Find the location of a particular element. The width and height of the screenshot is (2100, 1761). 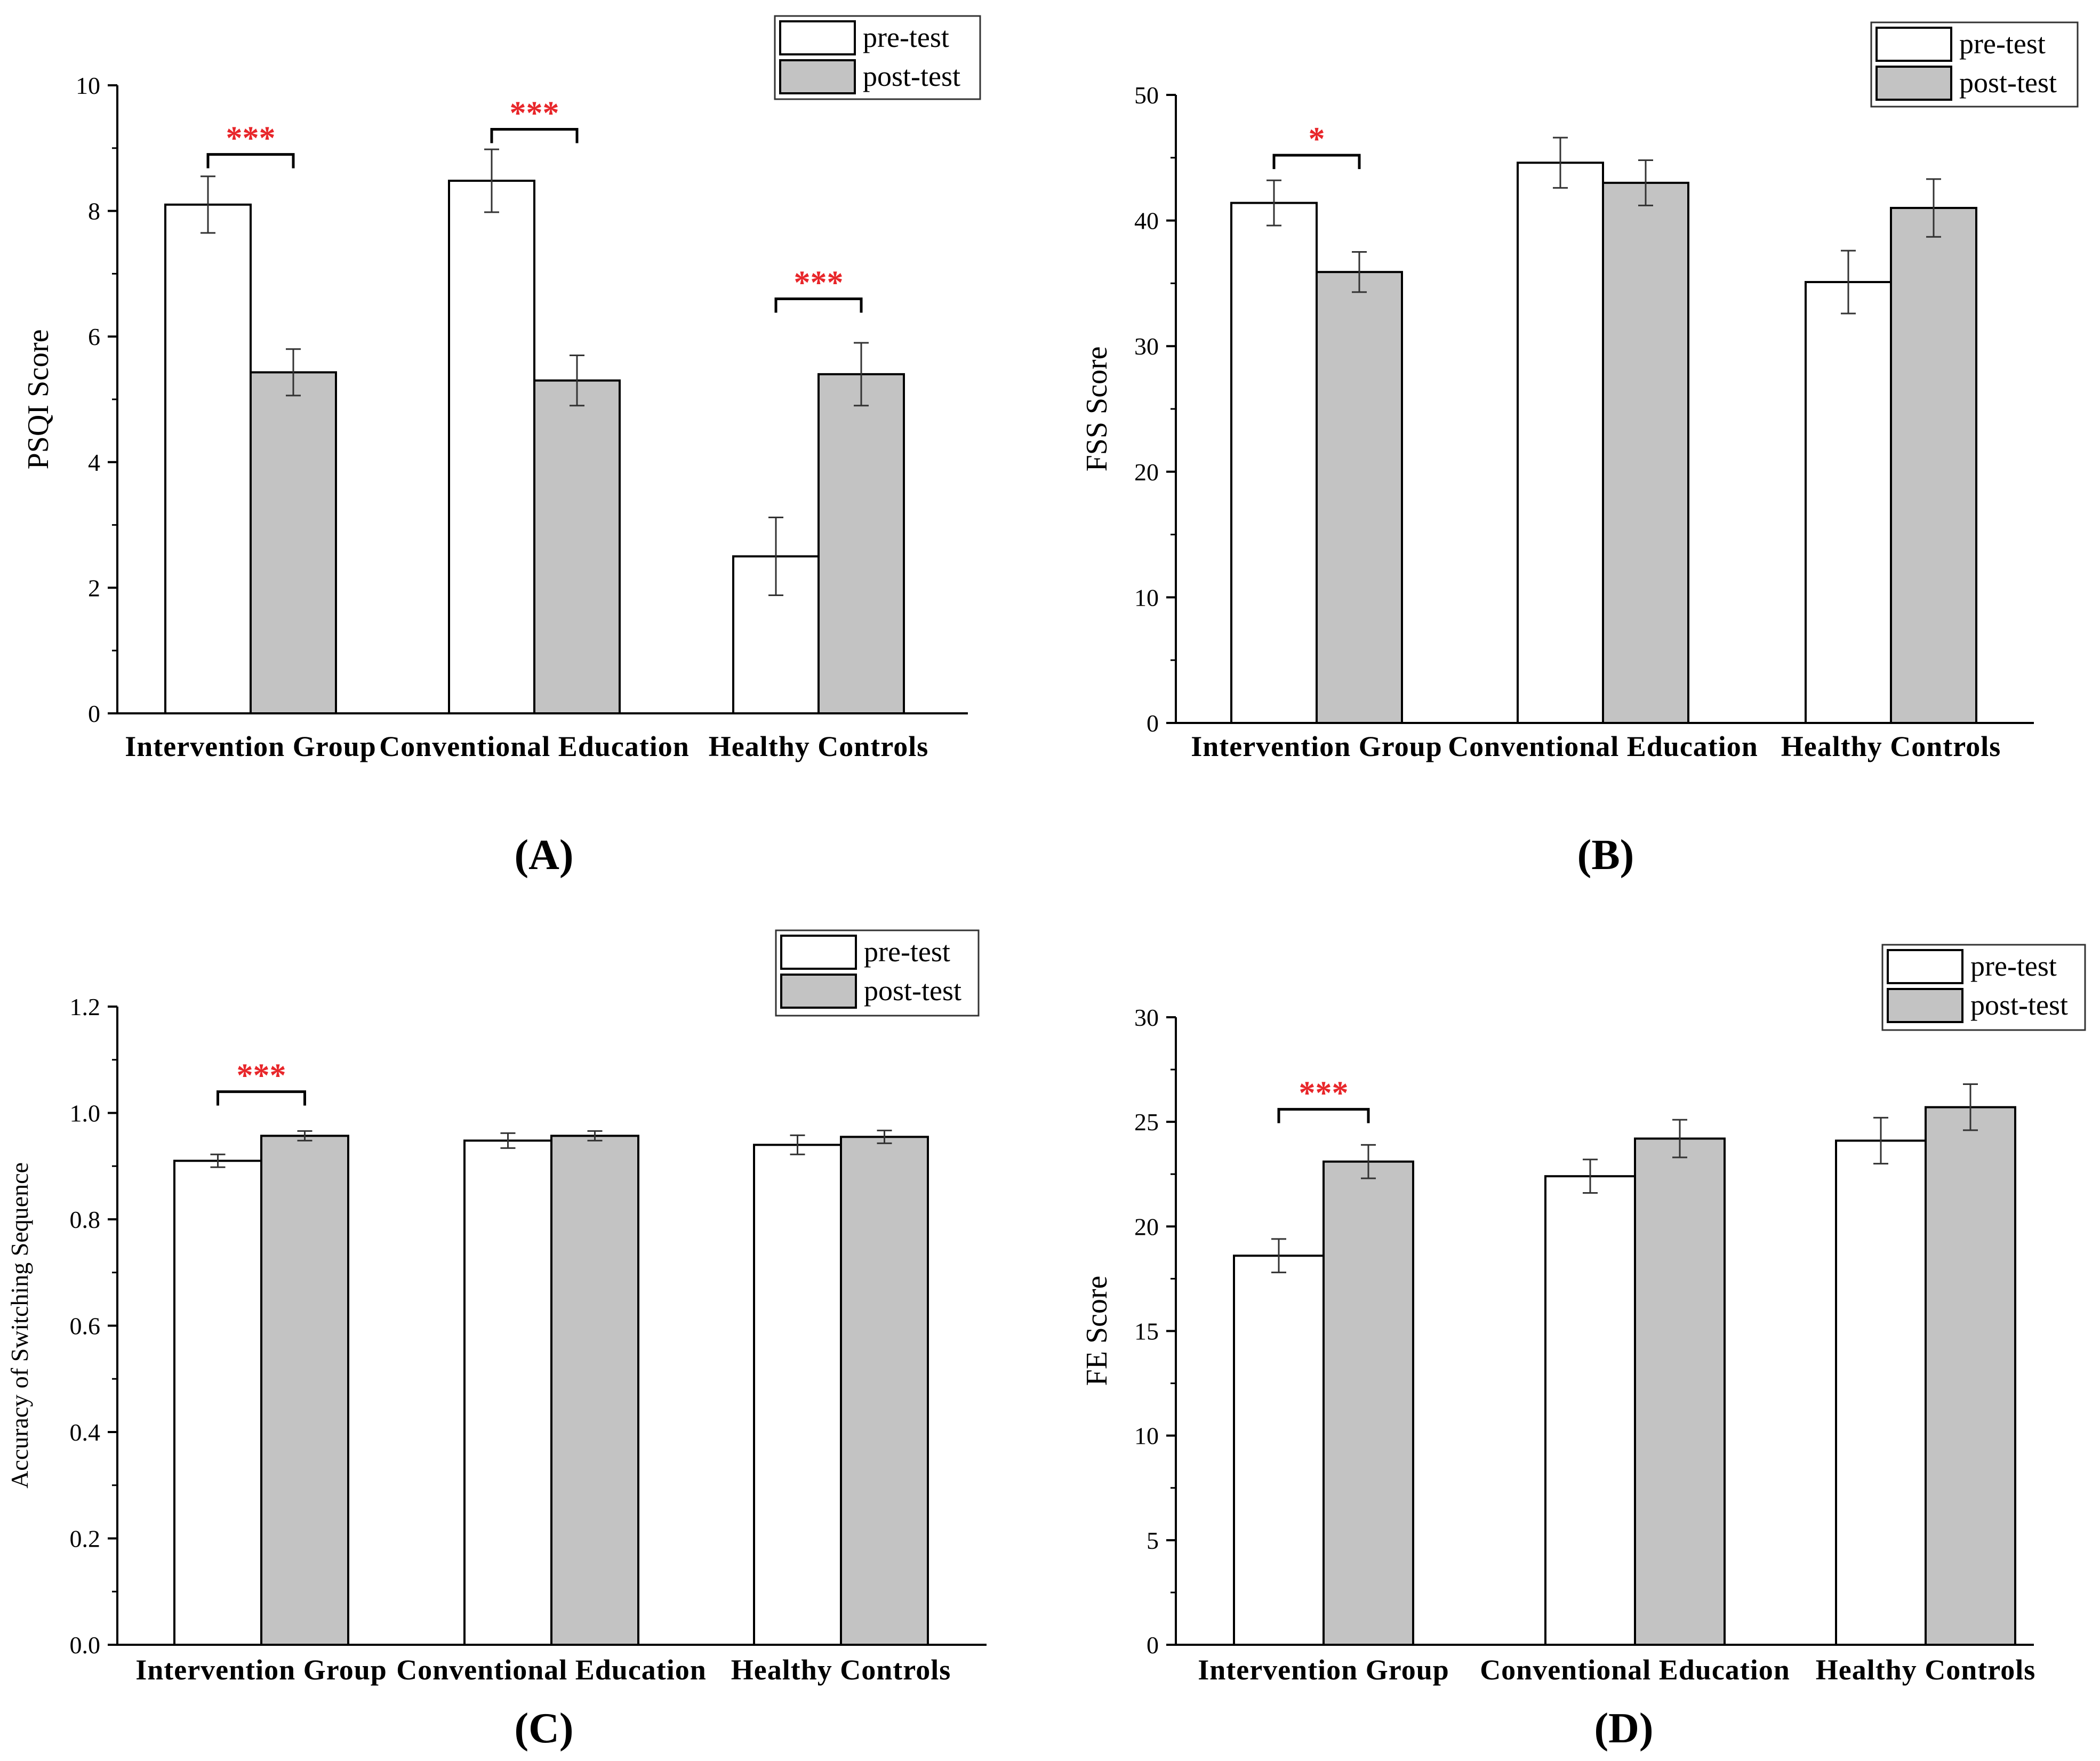

y-tick-label: 6 is located at coordinates (94, 336).